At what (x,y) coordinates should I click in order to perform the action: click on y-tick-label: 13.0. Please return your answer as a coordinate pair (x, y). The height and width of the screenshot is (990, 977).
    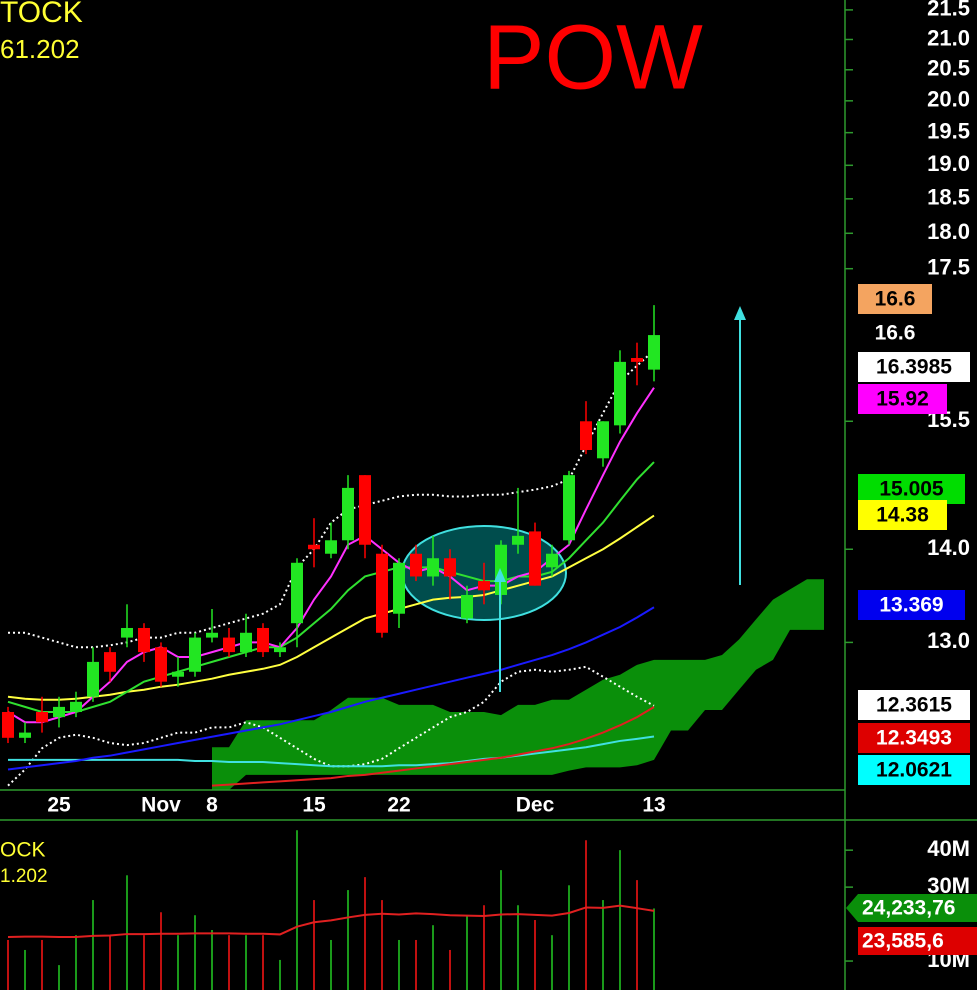
    Looking at the image, I should click on (948, 640).